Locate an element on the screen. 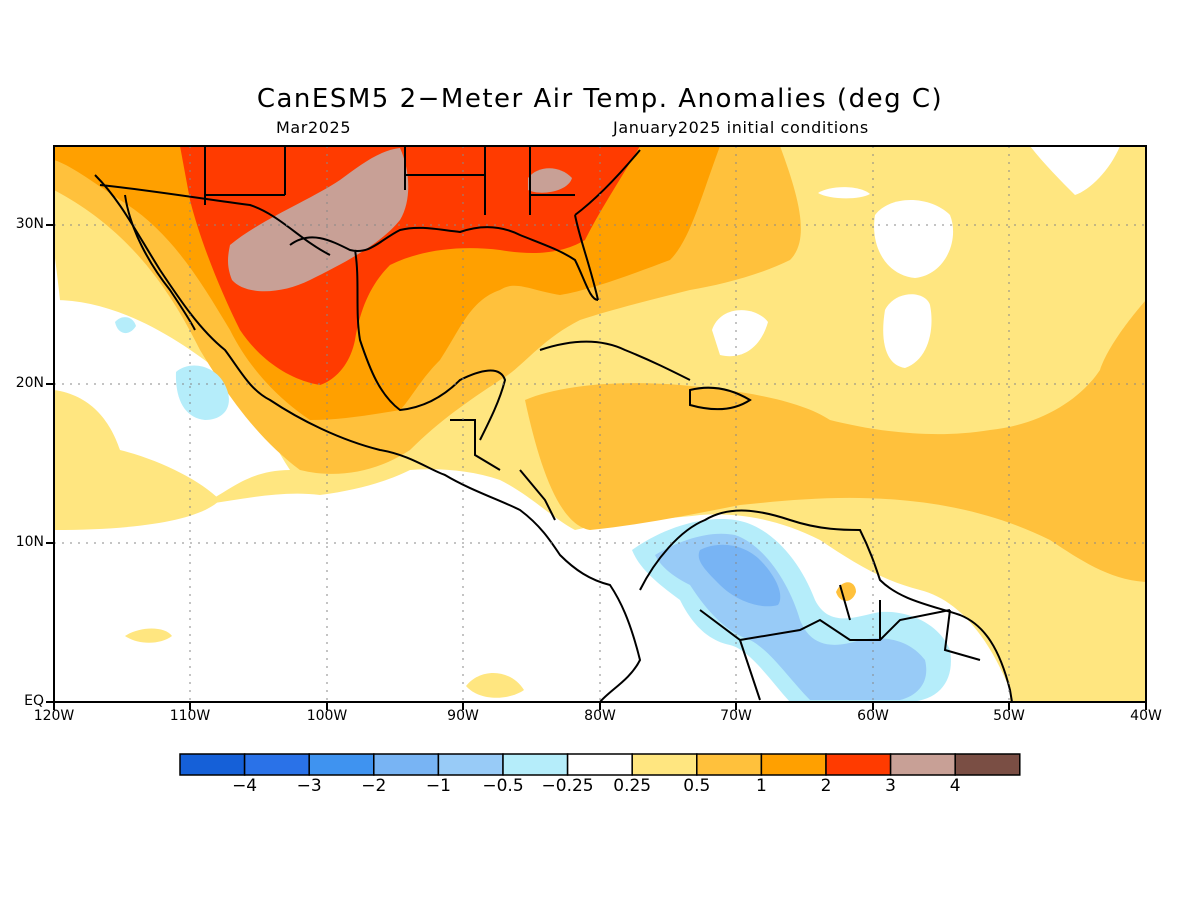 The height and width of the screenshot is (900, 1200). colorbar-label: −0.5 is located at coordinates (503, 786).